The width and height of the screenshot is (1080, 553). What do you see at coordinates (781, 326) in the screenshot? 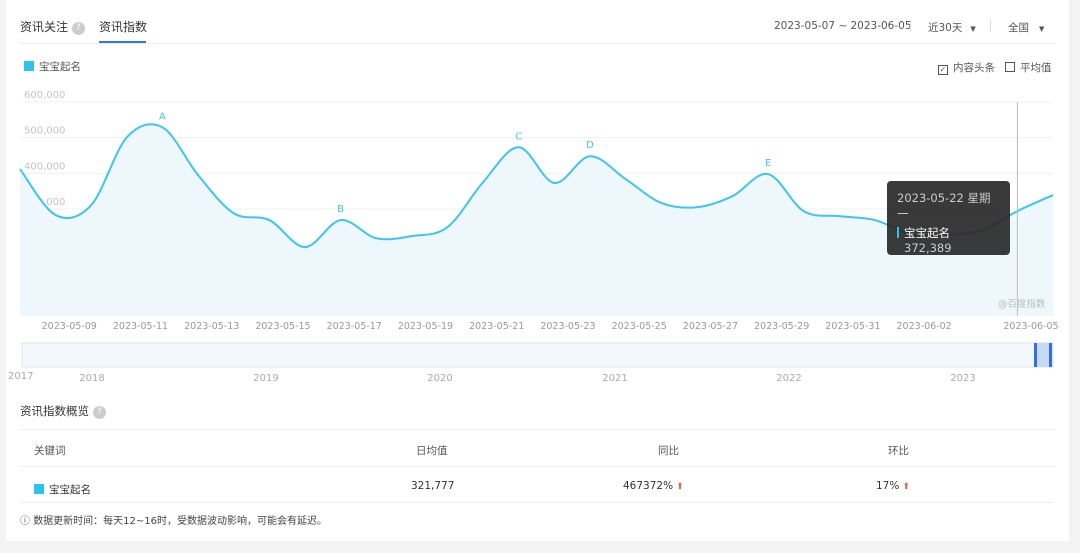
I see `x-tick-label: 2023-05-29` at bounding box center [781, 326].